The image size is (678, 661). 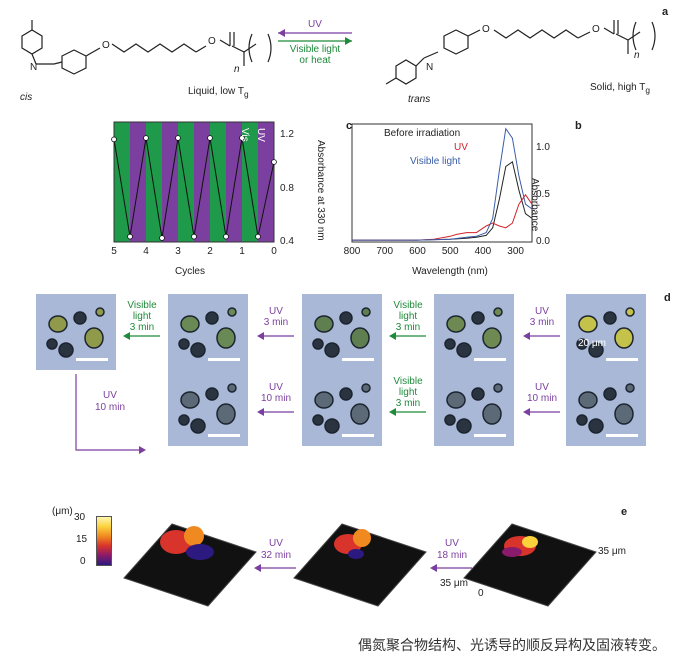 I want to click on cis-state-text: Liquid, low T, so click(x=216, y=91).